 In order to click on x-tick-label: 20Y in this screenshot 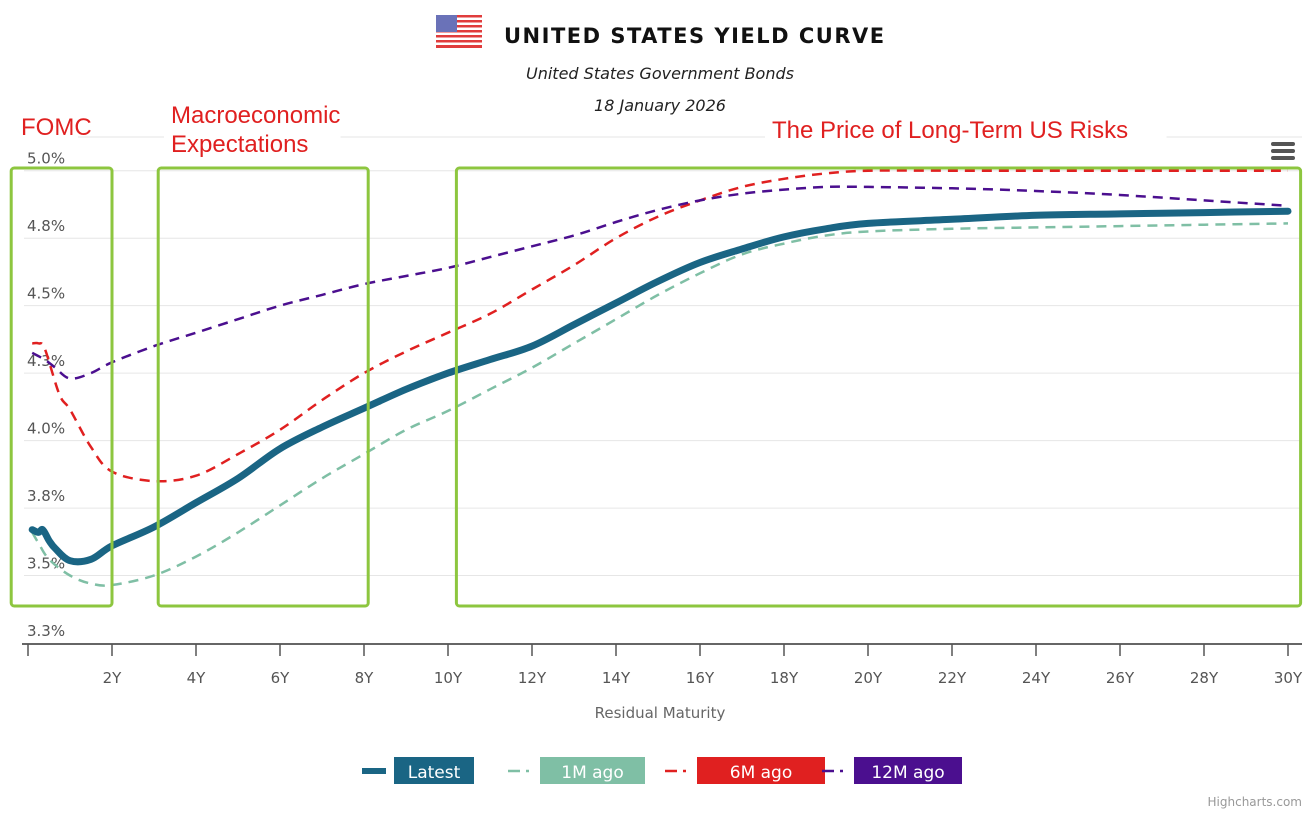, I will do `click(868, 678)`.